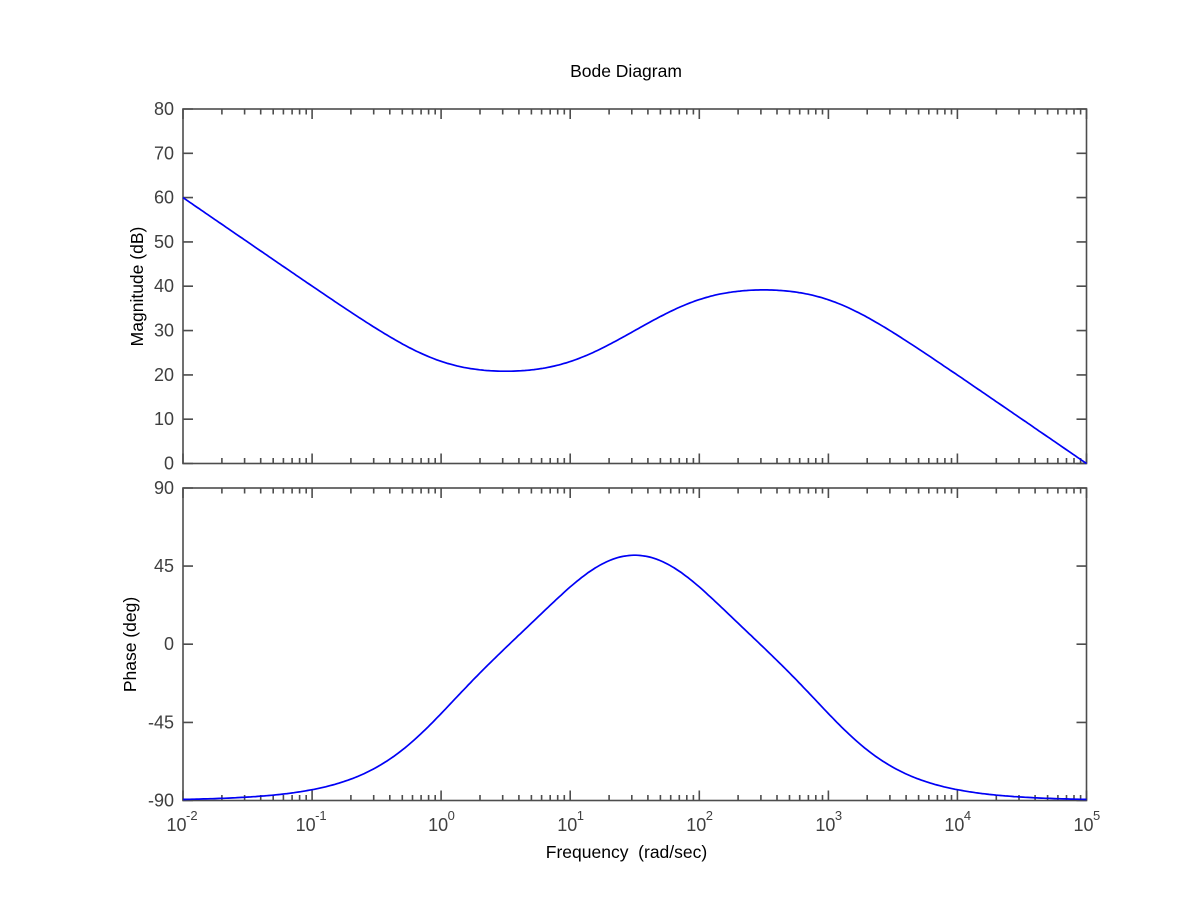  I want to click on svg-text: 5, so click(1096, 815).